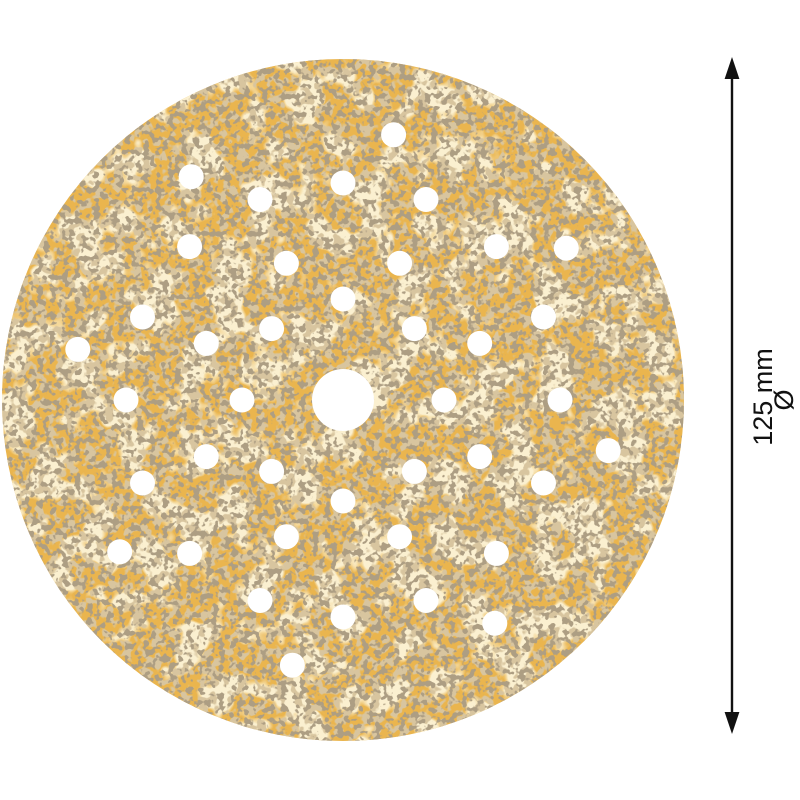 The height and width of the screenshot is (800, 800). What do you see at coordinates (732, 723) in the screenshot?
I see `dimension-arrow-down-icon` at bounding box center [732, 723].